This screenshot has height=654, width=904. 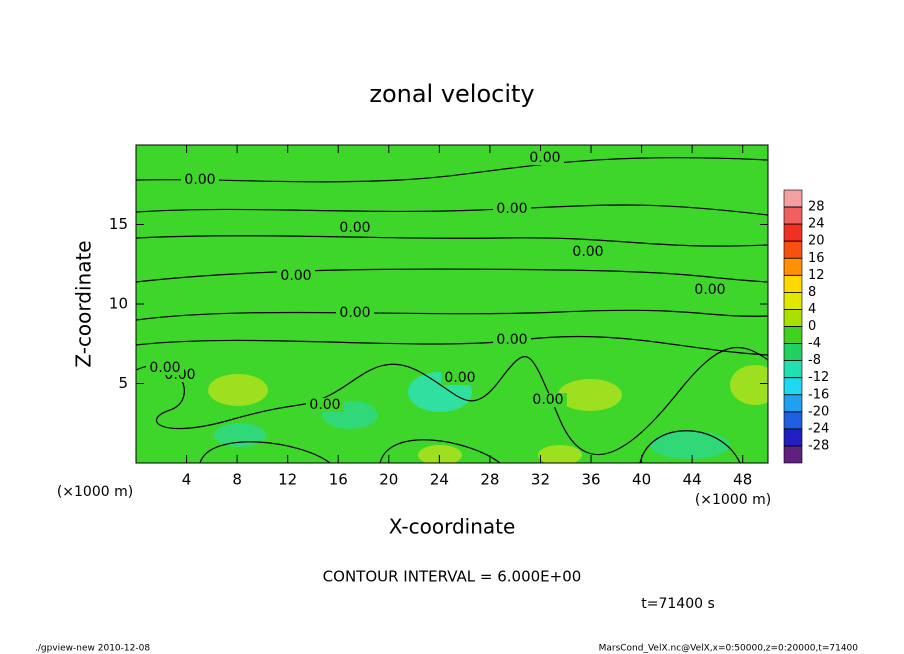 What do you see at coordinates (452, 527) in the screenshot?
I see `x-axis-label: X-coordinate` at bounding box center [452, 527].